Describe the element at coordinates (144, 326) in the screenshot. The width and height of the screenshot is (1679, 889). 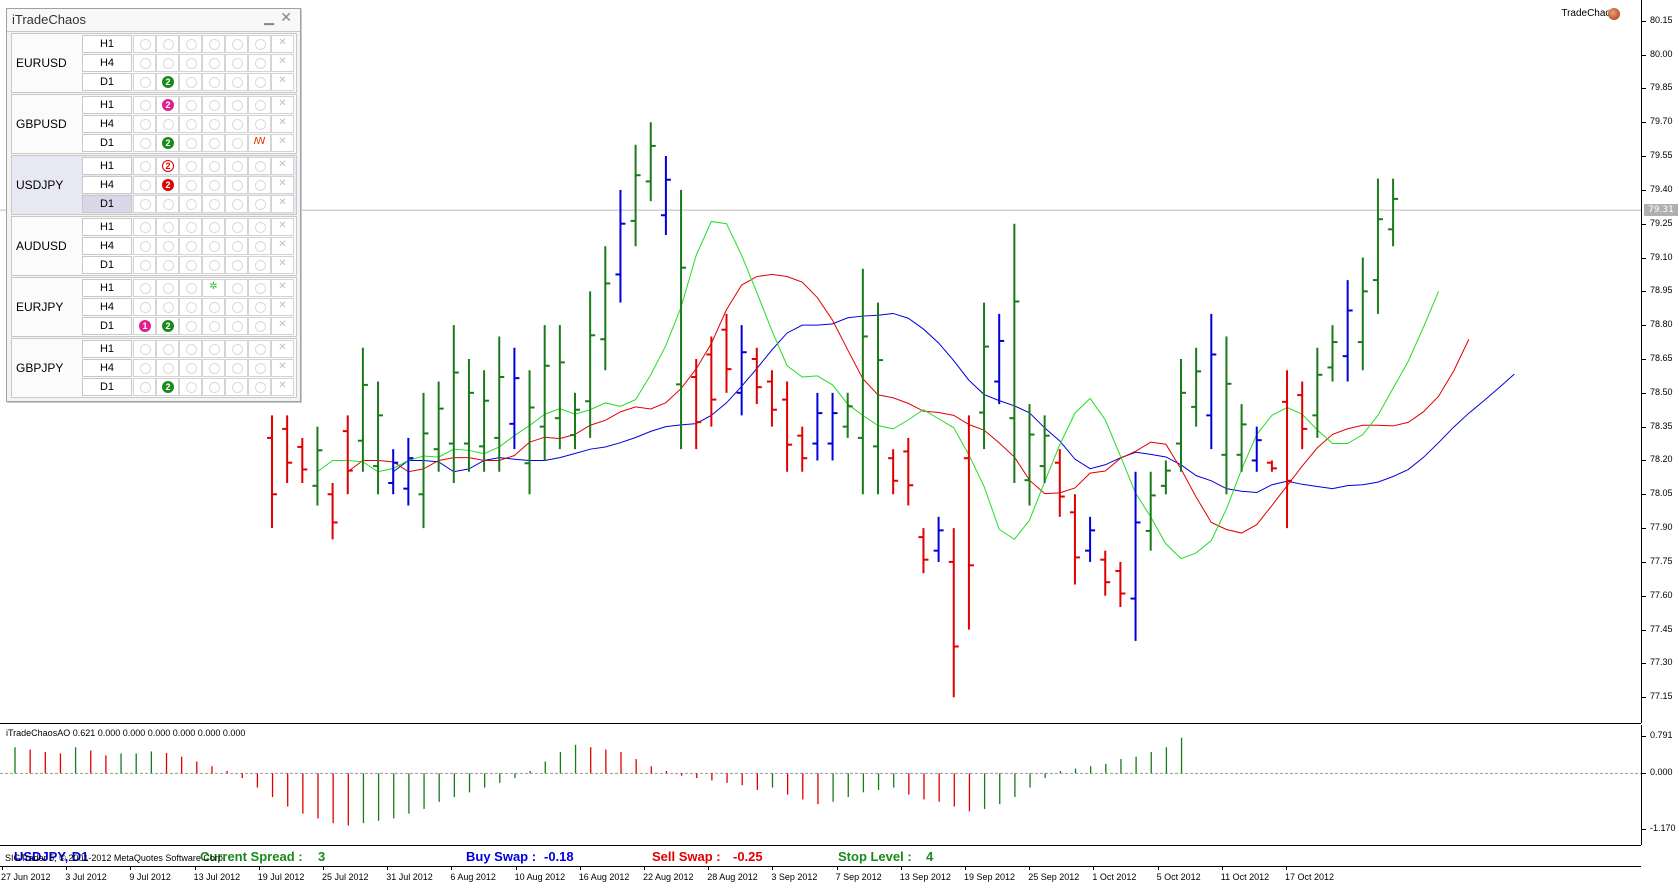
I see `signal-cell: 1` at that location.